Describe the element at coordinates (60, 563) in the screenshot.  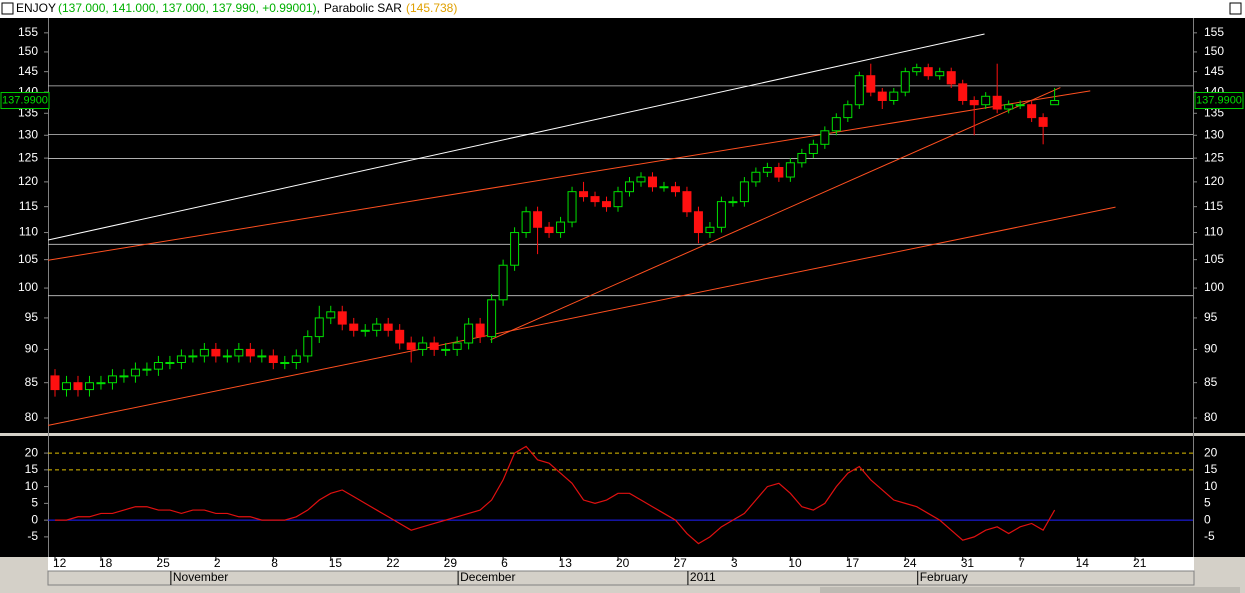
I see `x-tick-label: 12` at that location.